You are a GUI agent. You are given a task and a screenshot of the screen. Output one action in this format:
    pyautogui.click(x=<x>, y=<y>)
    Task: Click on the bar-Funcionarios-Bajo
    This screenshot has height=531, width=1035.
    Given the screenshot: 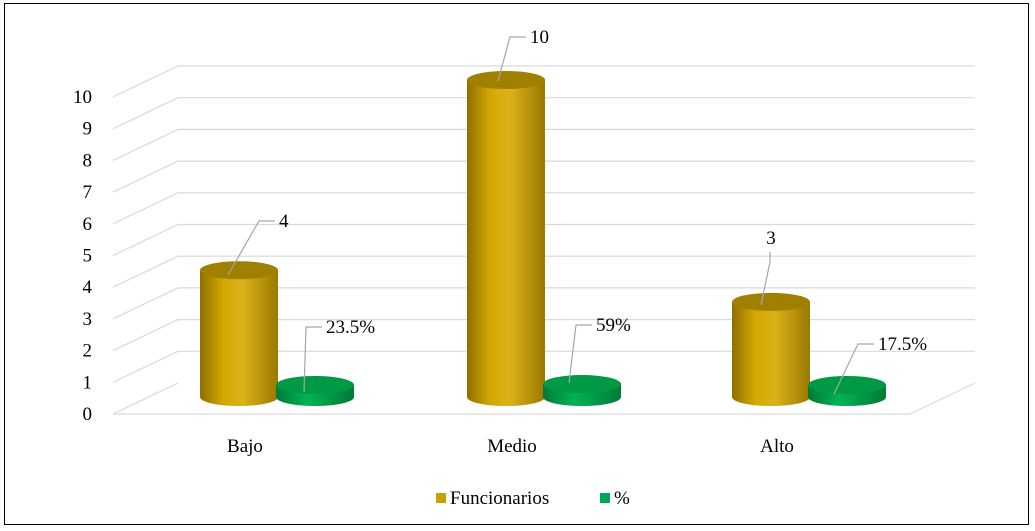 What is the action you would take?
    pyautogui.click(x=239, y=333)
    